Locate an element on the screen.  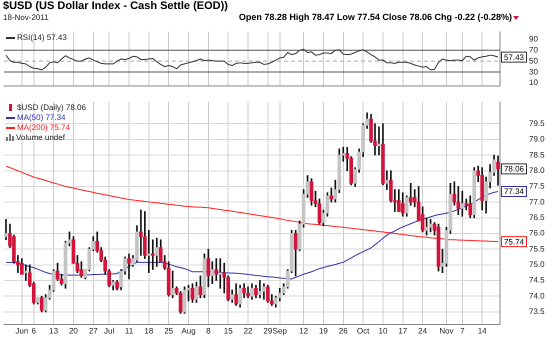
legend-label: MA(50) 77.34 is located at coordinates (41, 117).